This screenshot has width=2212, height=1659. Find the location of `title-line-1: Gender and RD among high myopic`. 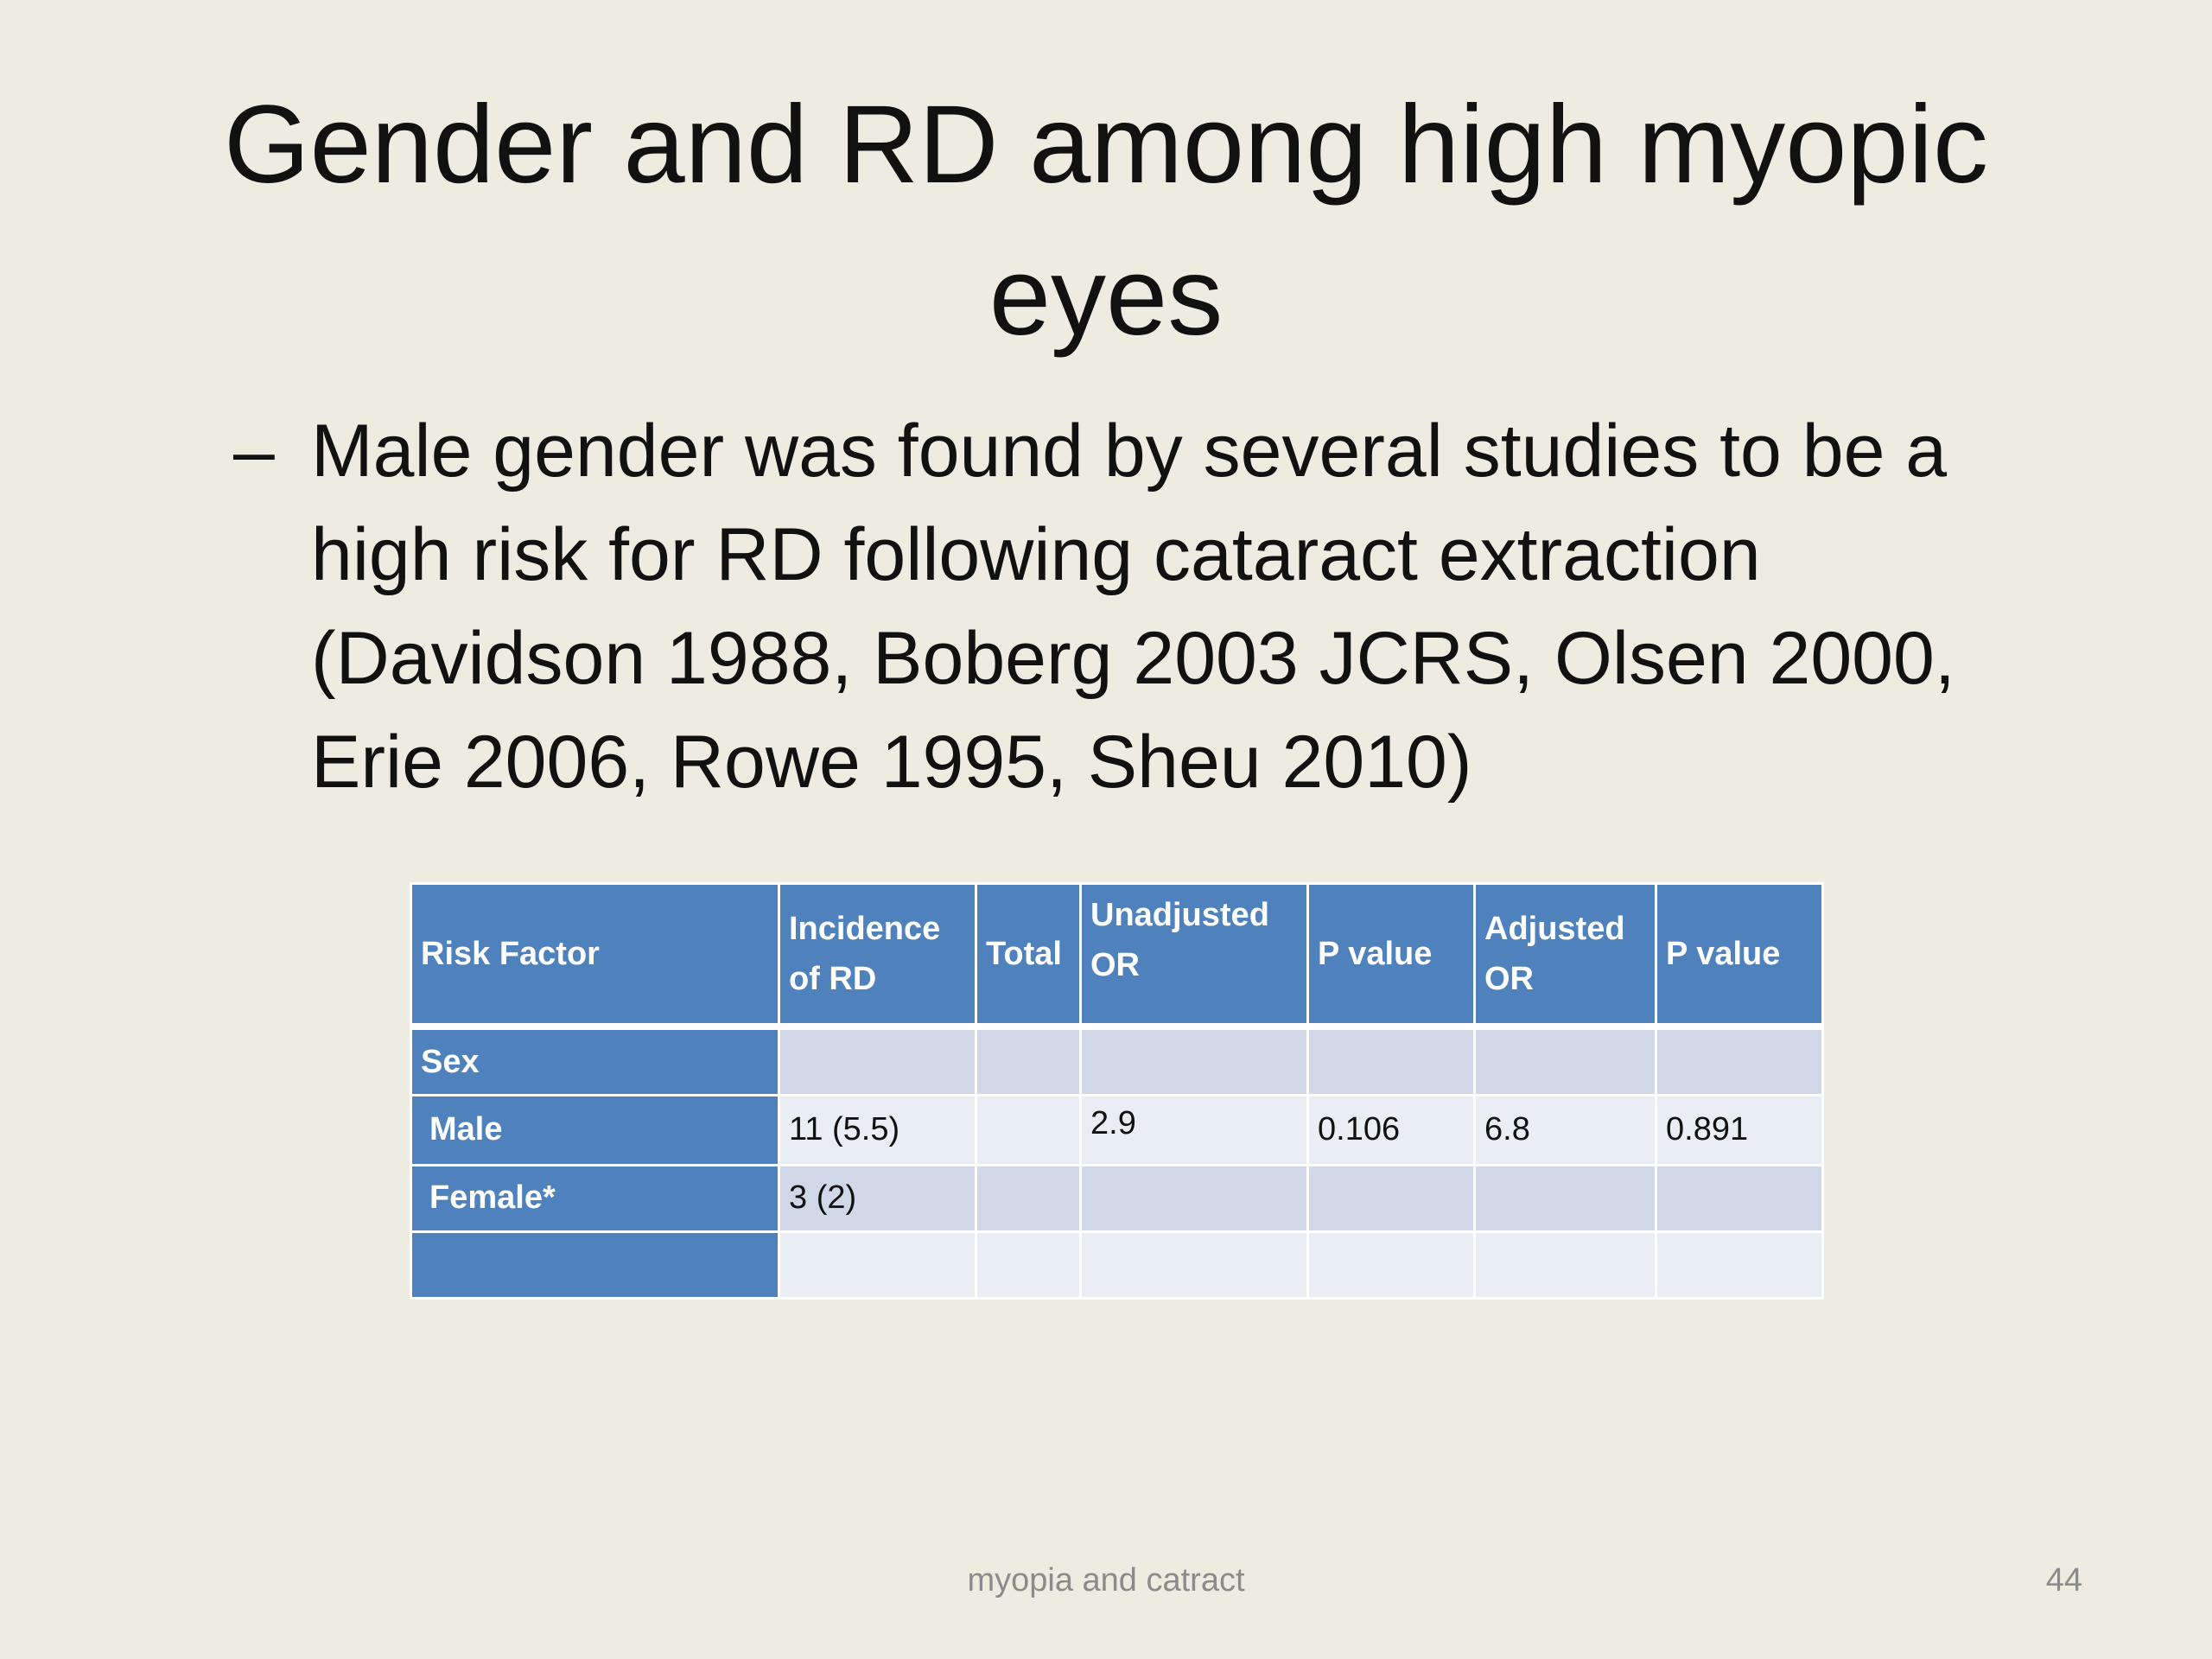

title-line-1: Gender and RD among high myopic is located at coordinates (1106, 145).